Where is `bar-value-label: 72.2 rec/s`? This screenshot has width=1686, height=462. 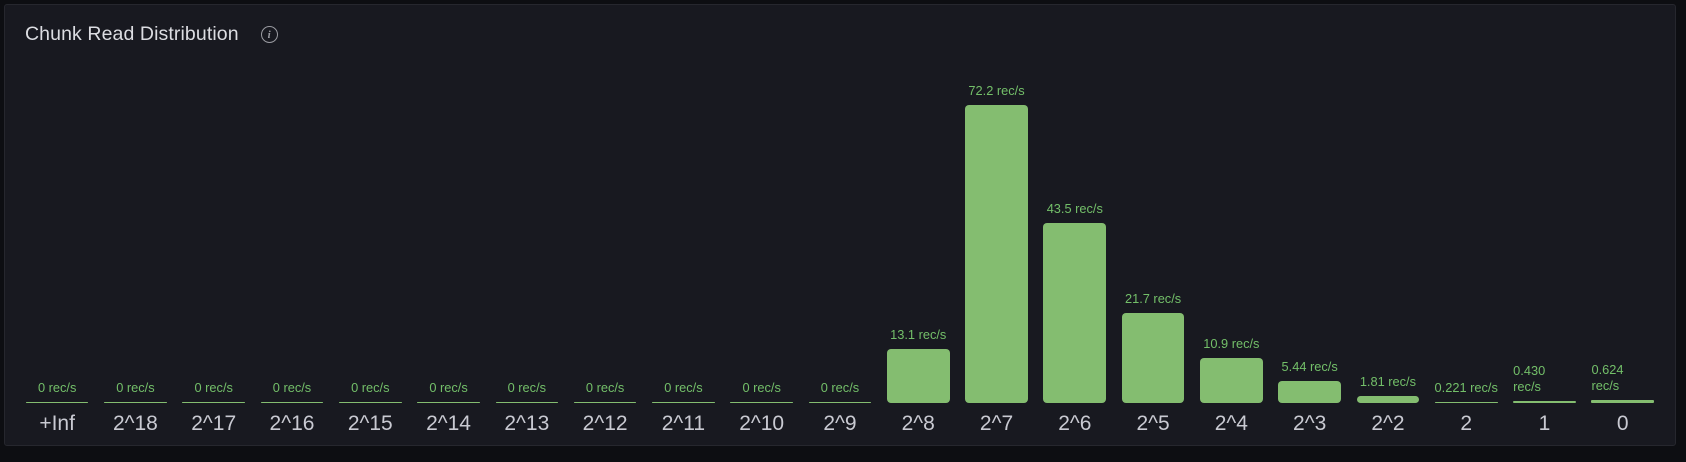 bar-value-label: 72.2 rec/s is located at coordinates (996, 90).